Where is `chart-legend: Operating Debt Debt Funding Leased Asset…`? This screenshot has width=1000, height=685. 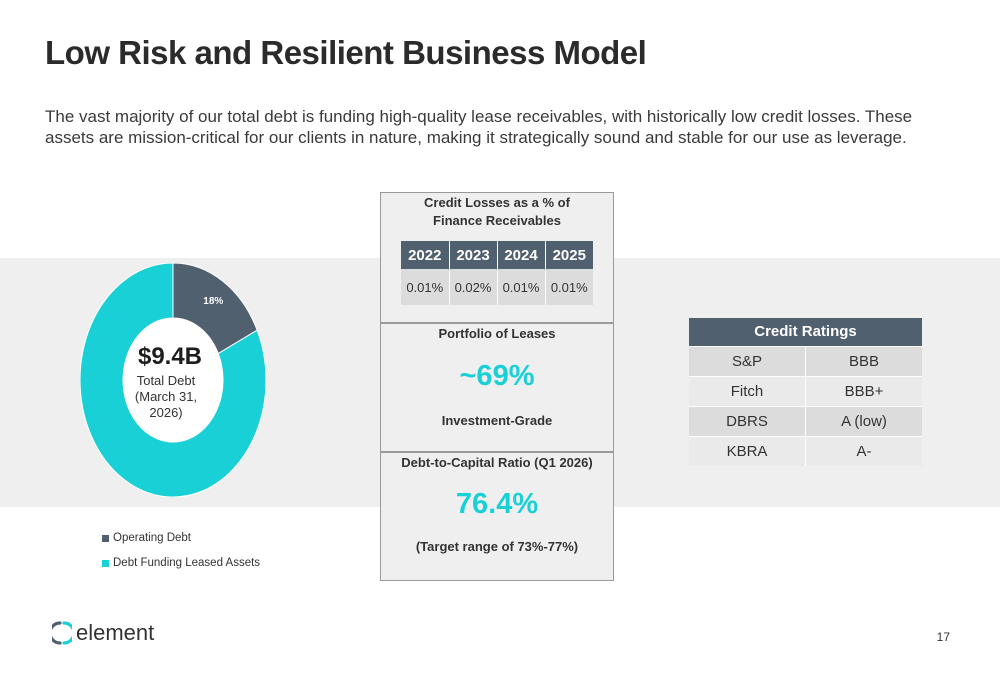 chart-legend: Operating Debt Debt Funding Leased Asset… is located at coordinates (181, 557).